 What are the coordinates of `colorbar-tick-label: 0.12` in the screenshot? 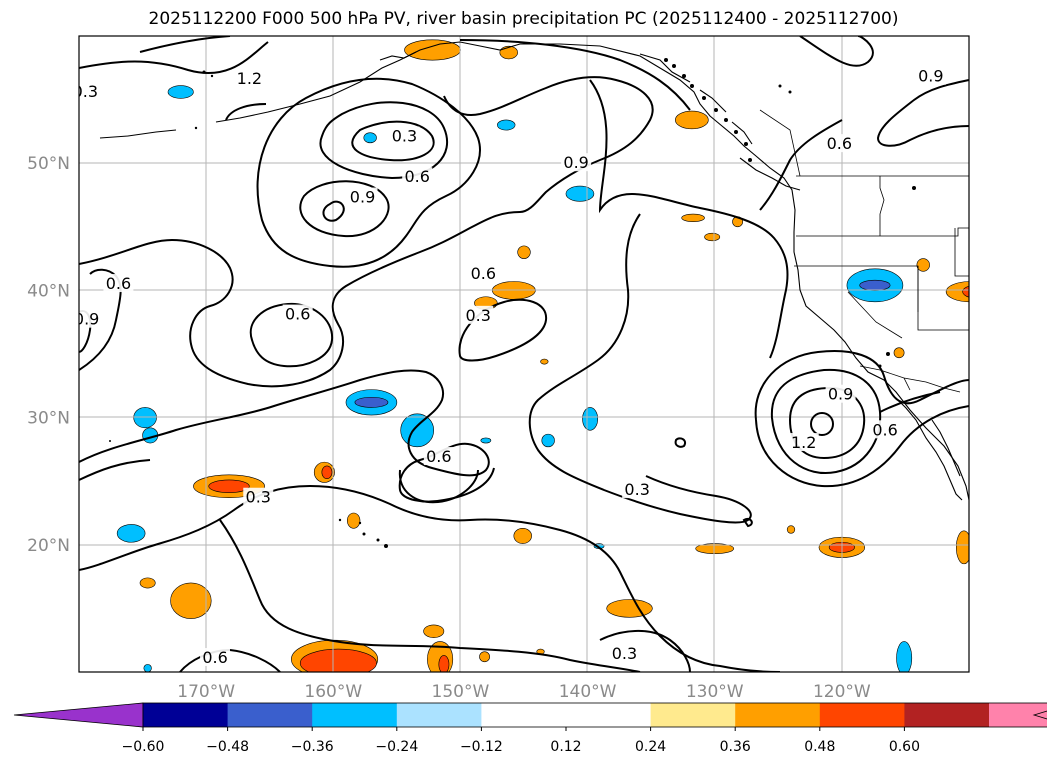 It's located at (565, 747).